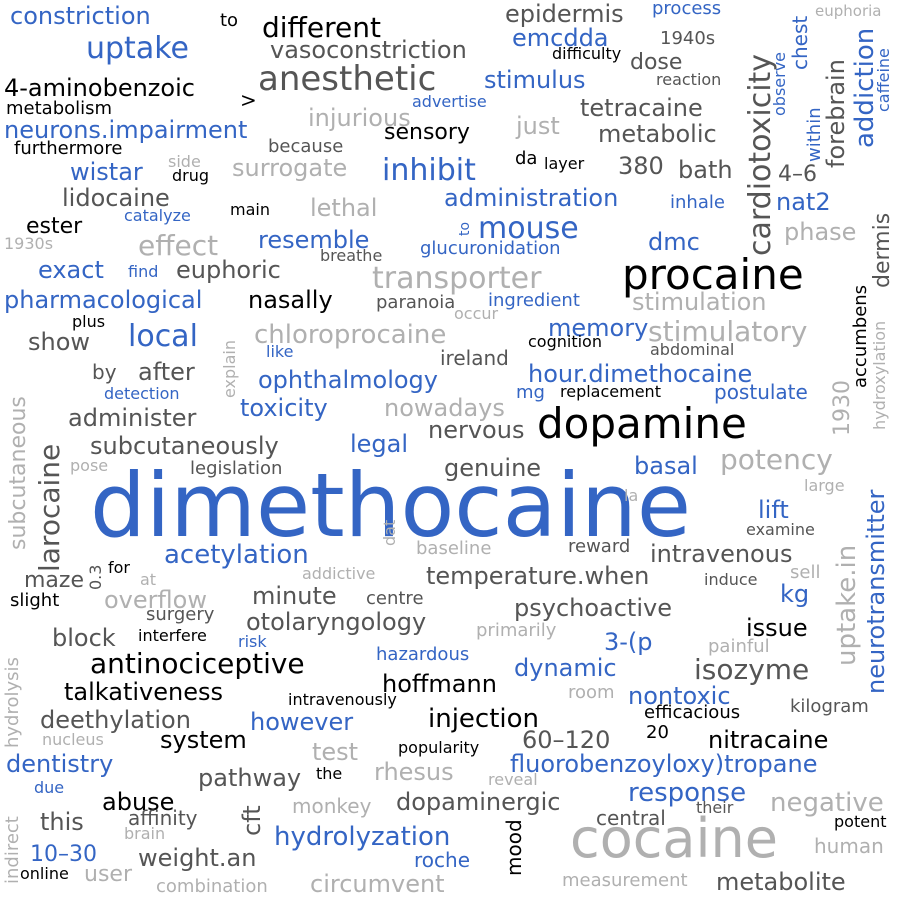  What do you see at coordinates (829, 706) in the screenshot?
I see `word-kilogram: kilogram` at bounding box center [829, 706].